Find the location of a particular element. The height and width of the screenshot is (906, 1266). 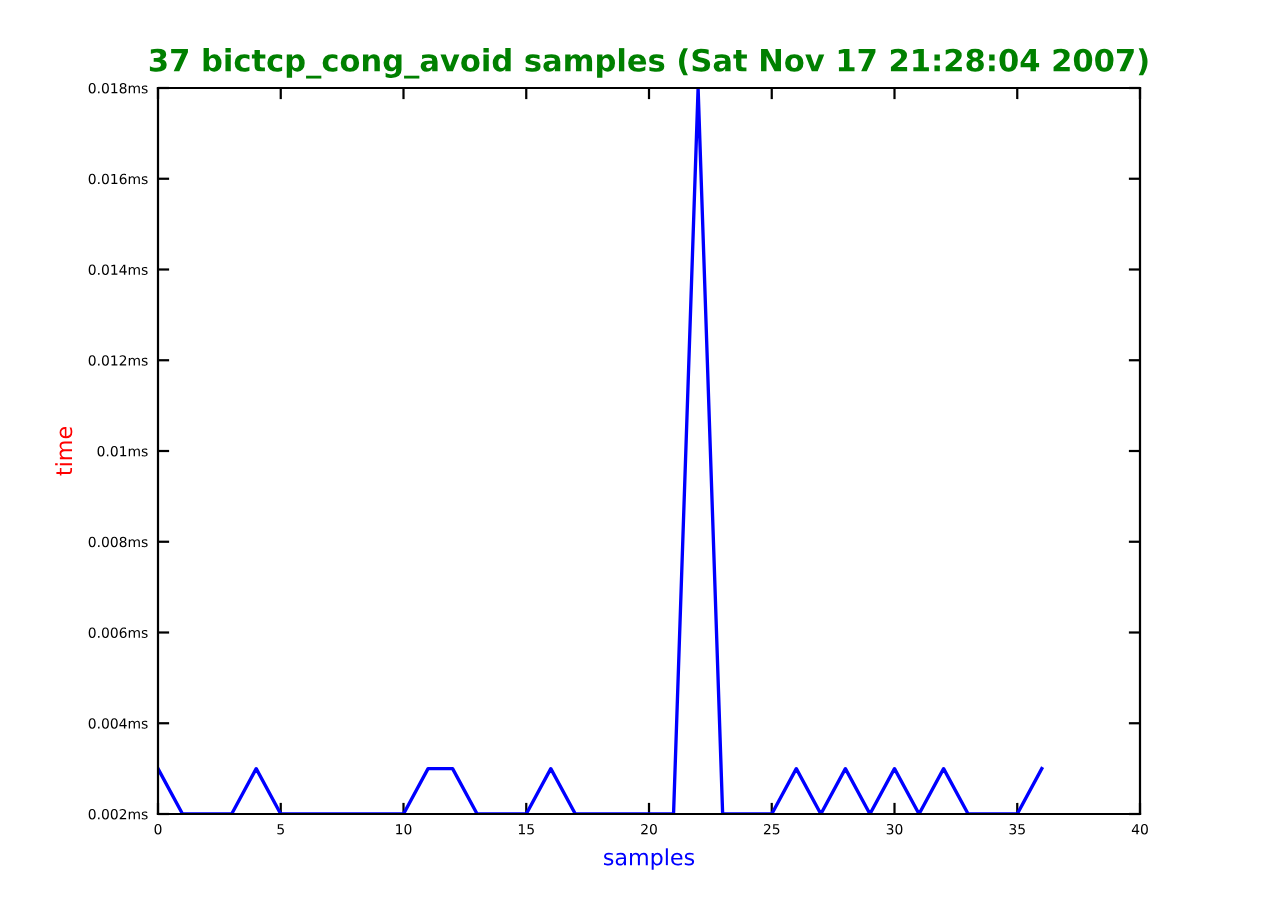

chart-title: 37 bictcp_cong_avoid samples (Sat Nov 17 21:28:04 2007) is located at coordinates (648, 63).